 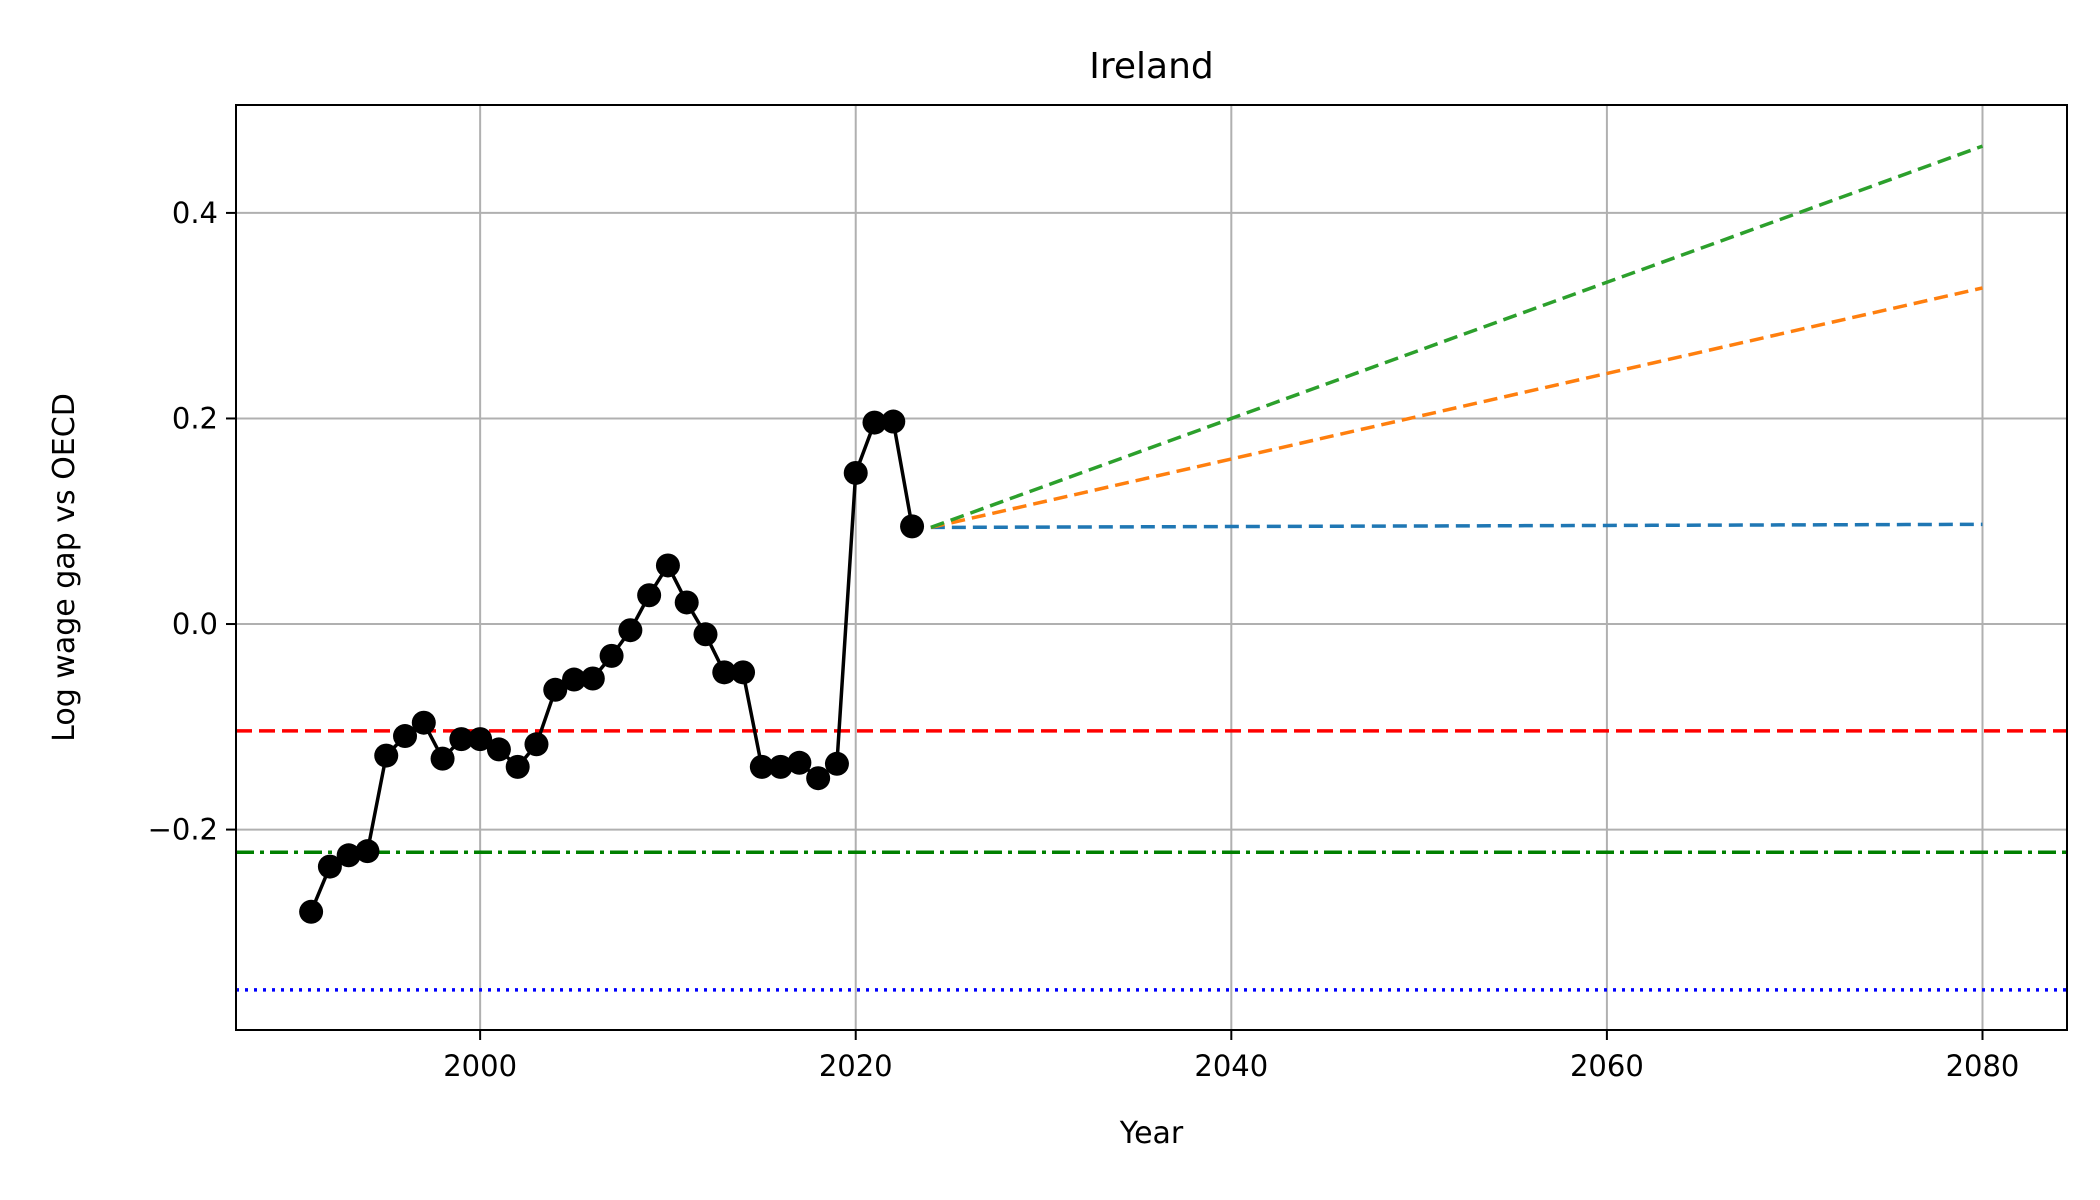 What do you see at coordinates (64, 567) in the screenshot?
I see `y-axis-title: Log wage gap vs OECD` at bounding box center [64, 567].